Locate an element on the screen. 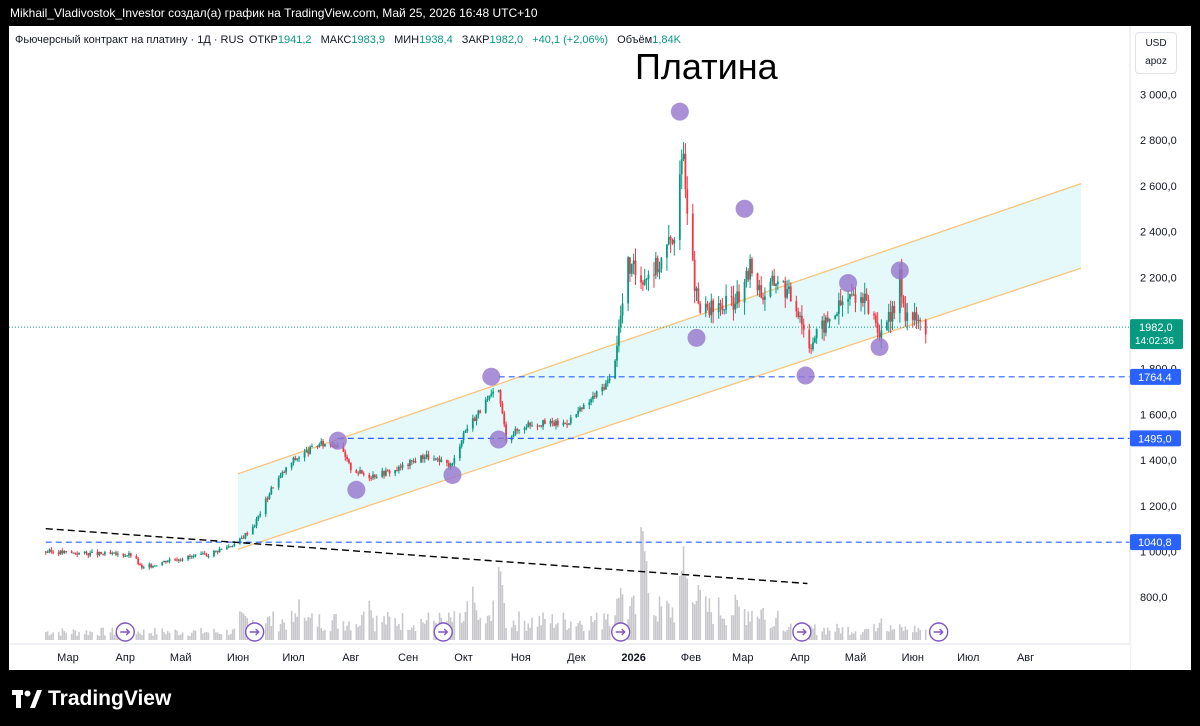  currency-code: USD is located at coordinates (1156, 43).